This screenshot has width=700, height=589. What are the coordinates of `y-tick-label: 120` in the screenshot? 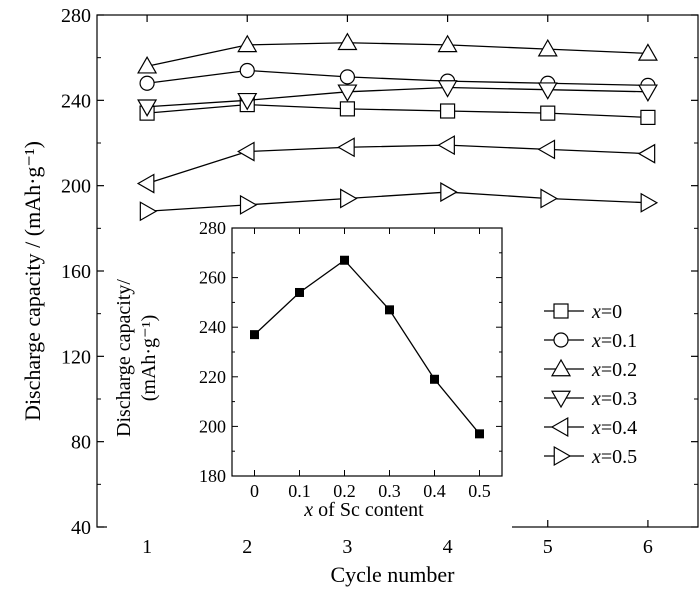 It's located at (76, 357).